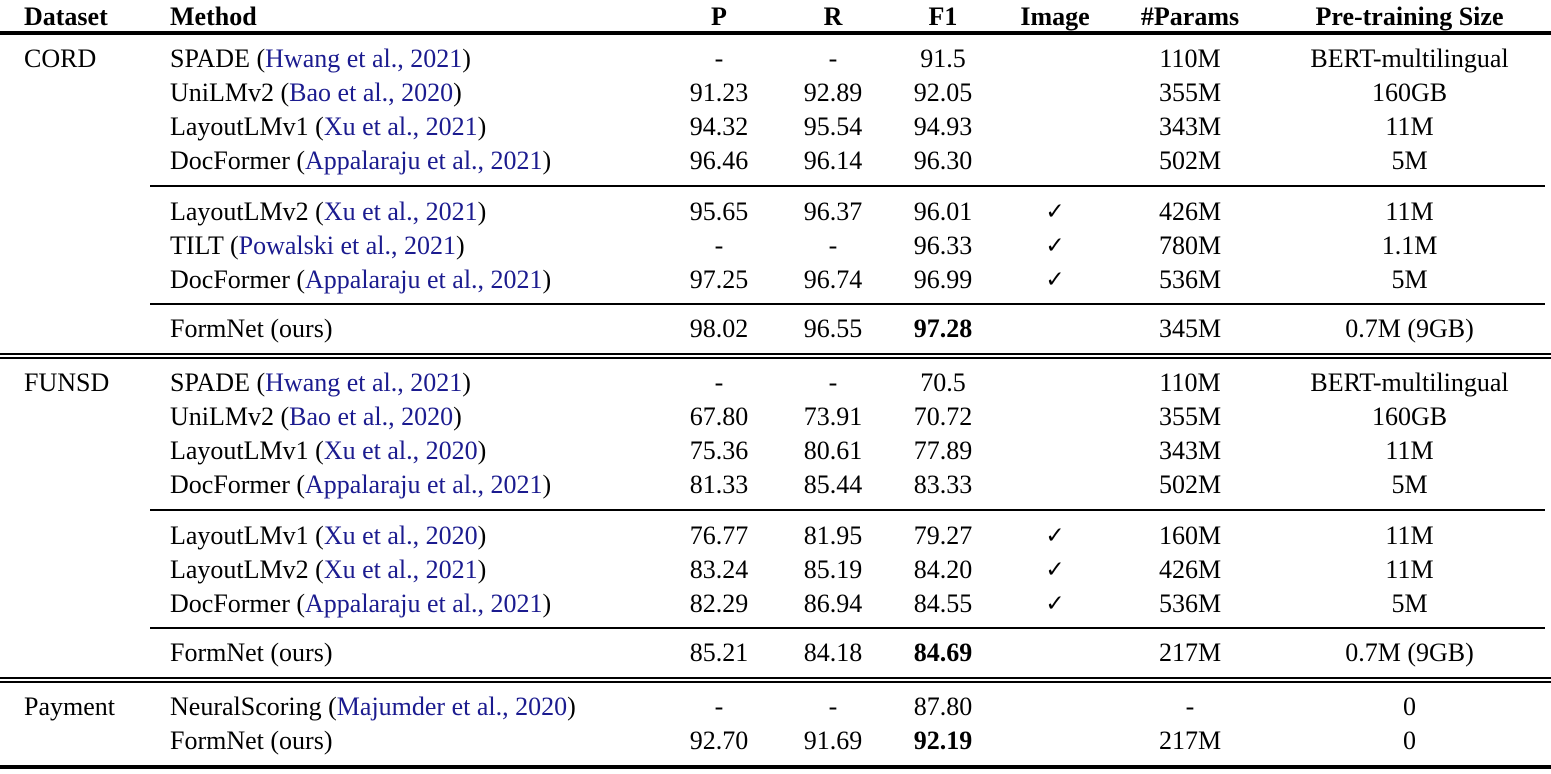 The width and height of the screenshot is (1551, 774). I want to click on cell-params: 426M, so click(1190, 570).